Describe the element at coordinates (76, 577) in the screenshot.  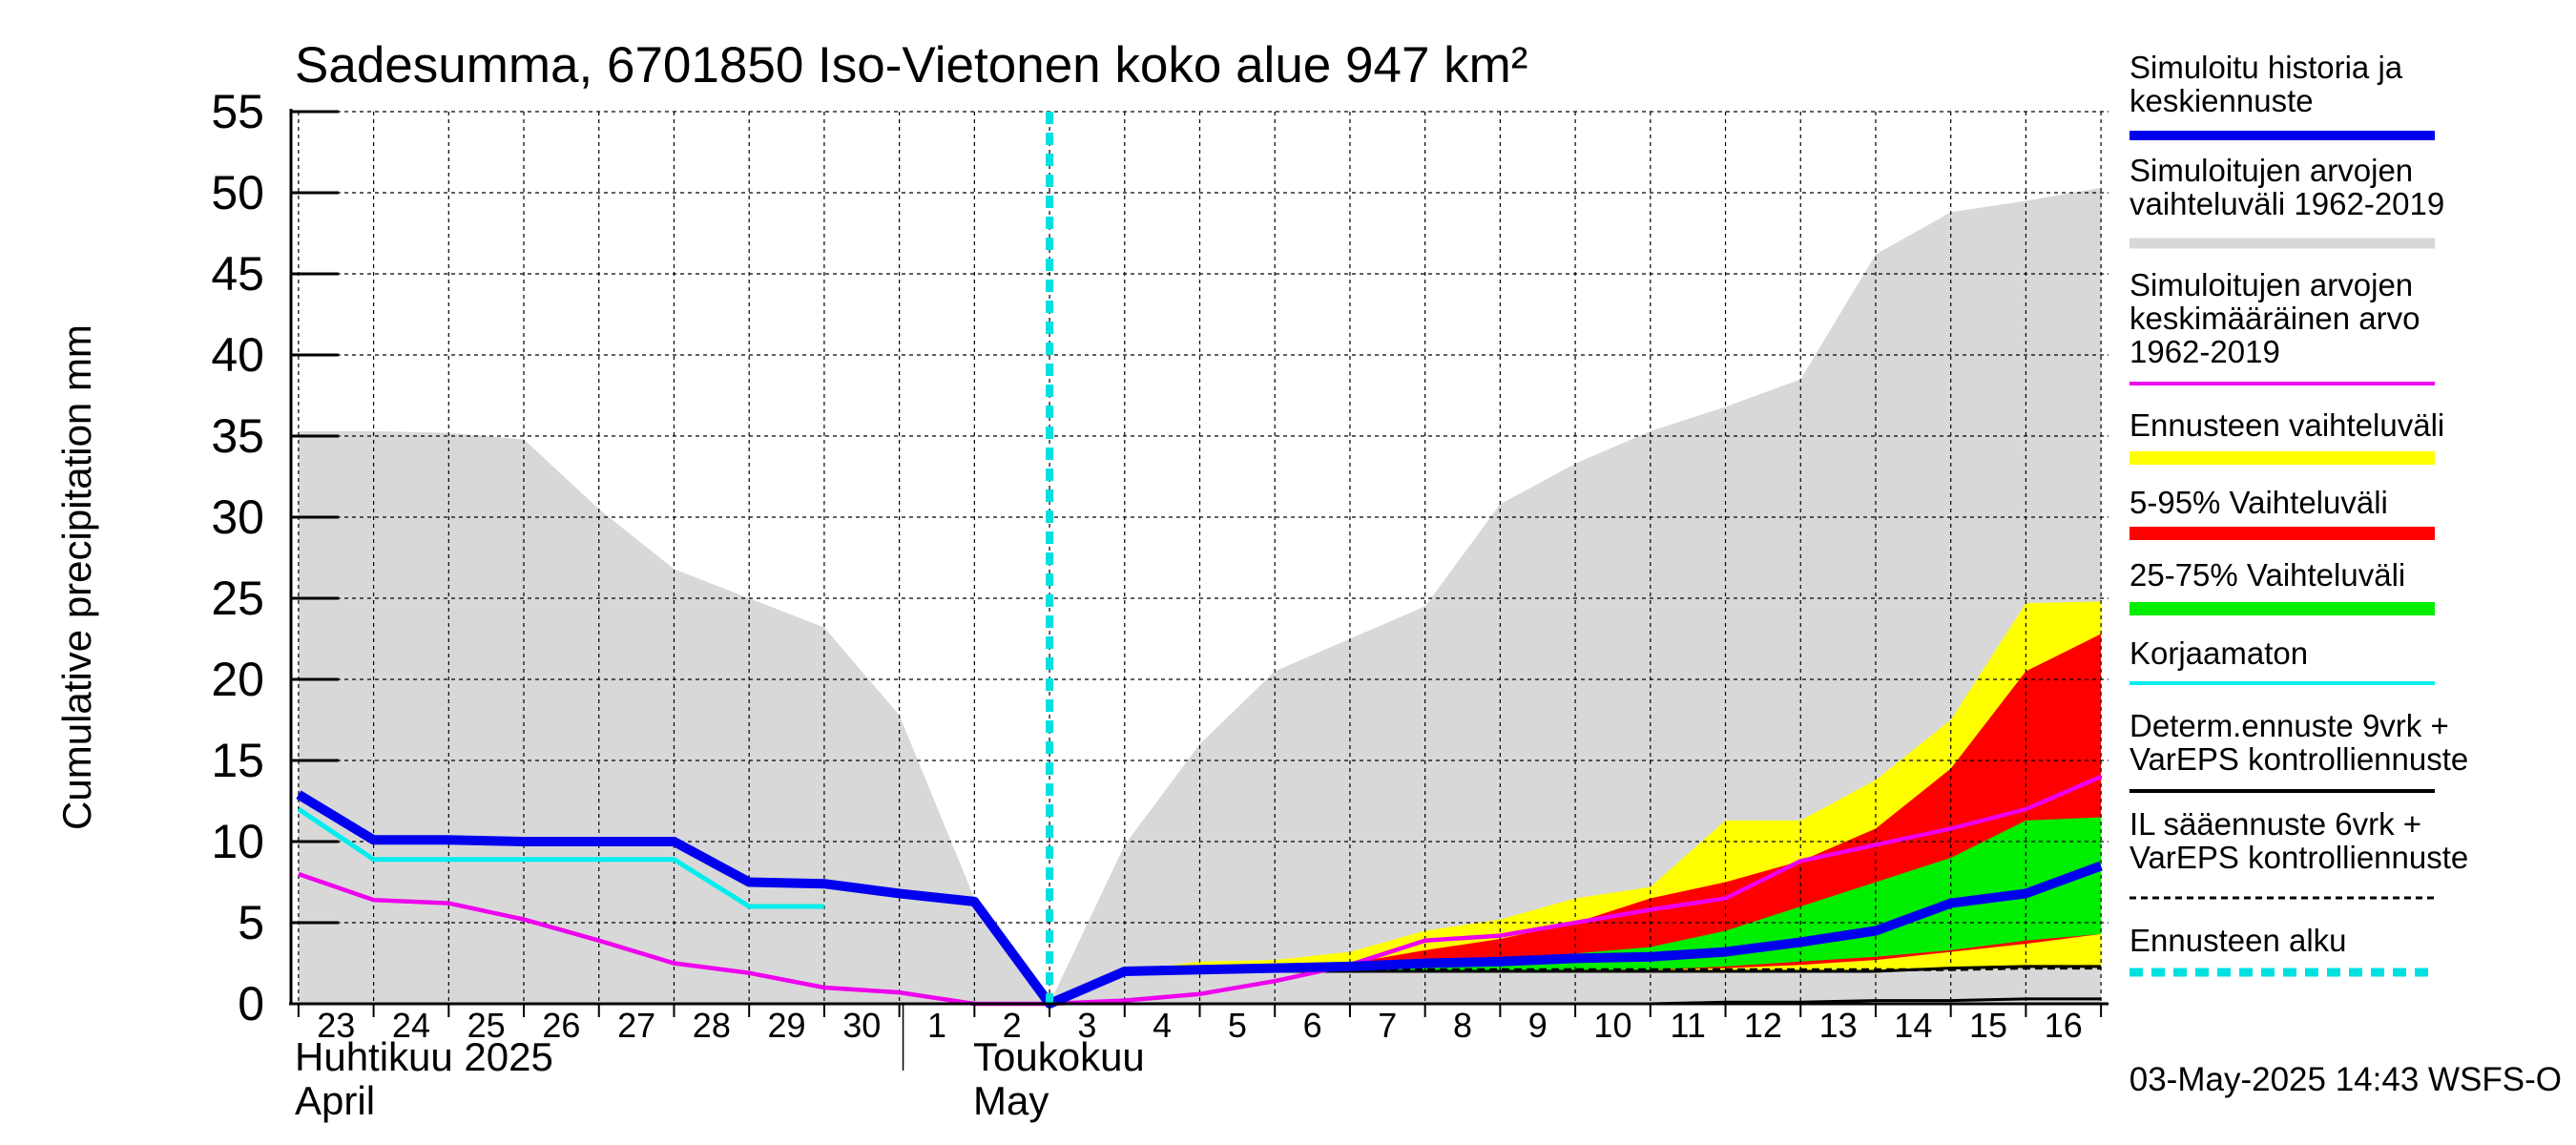
I see `y-axis-label: Cumulative precipitation mm` at that location.